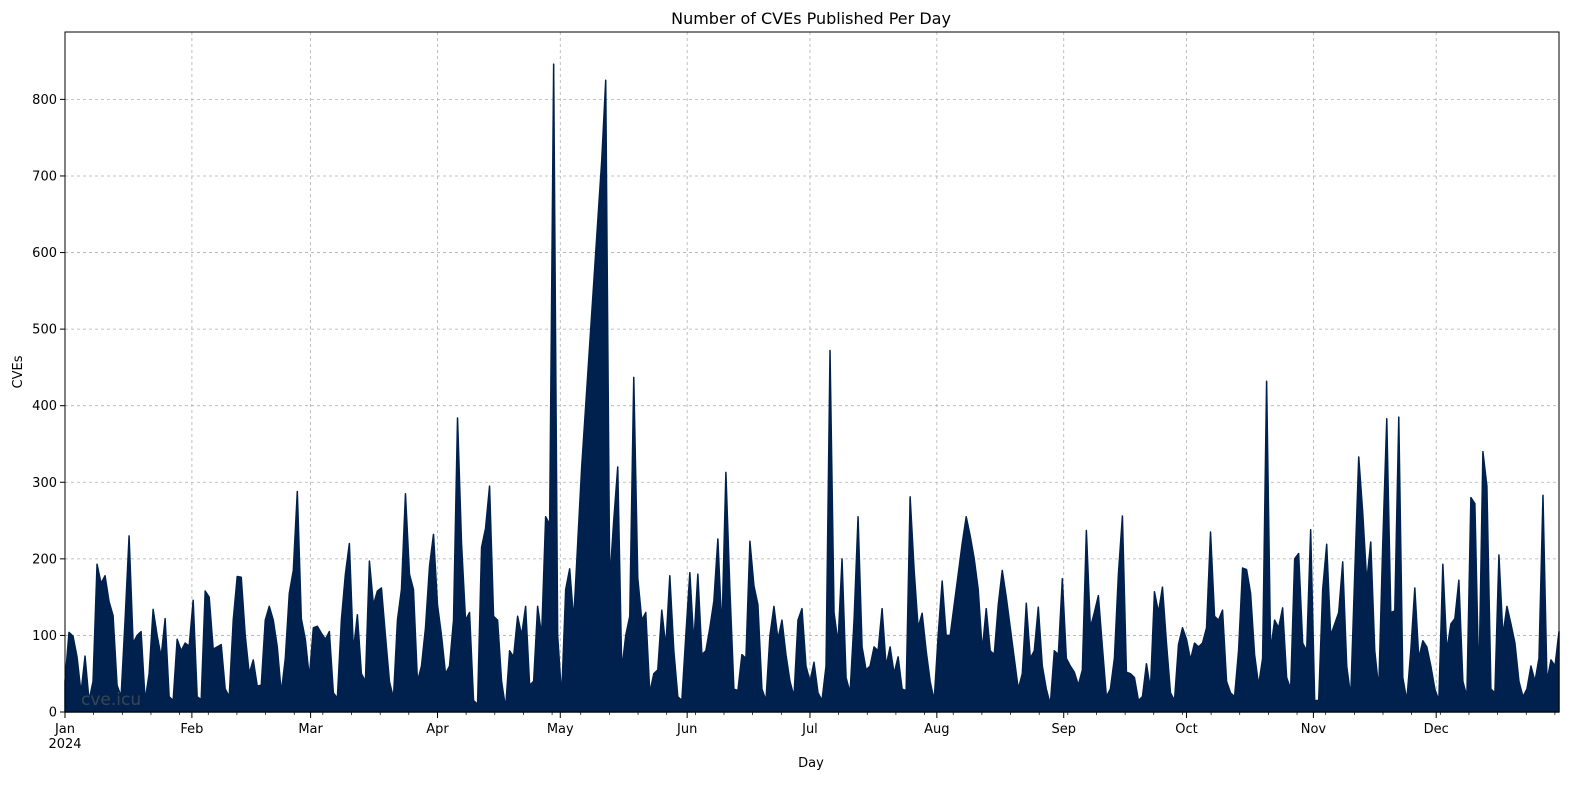 Image resolution: width=1589 pixels, height=790 pixels. What do you see at coordinates (64, 744) in the screenshot?
I see `x-axis-year-label: 2024` at bounding box center [64, 744].